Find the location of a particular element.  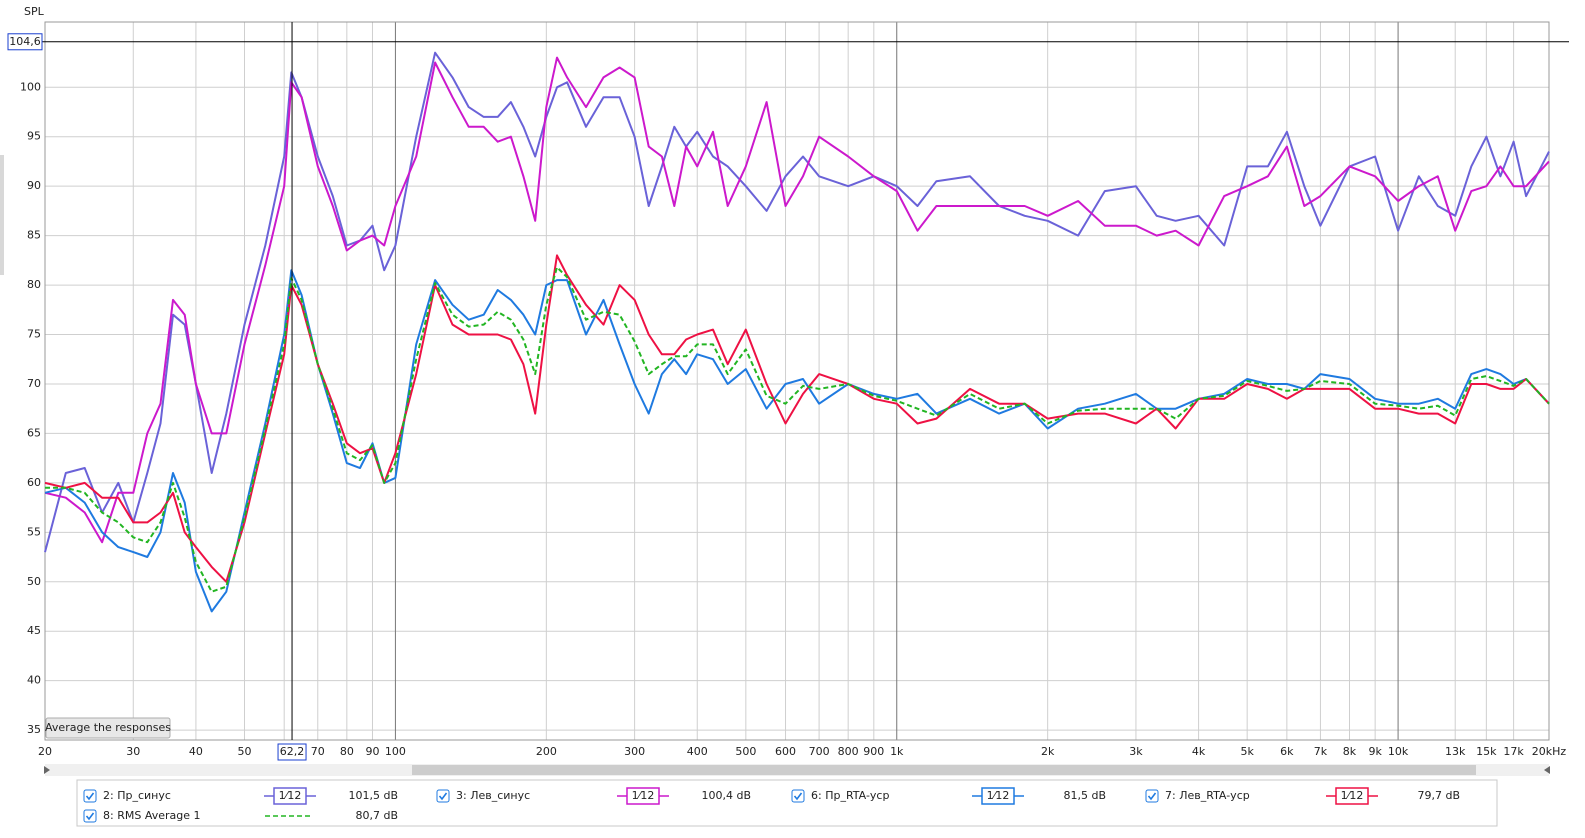

cursor-y-box is located at coordinates (25, 42).